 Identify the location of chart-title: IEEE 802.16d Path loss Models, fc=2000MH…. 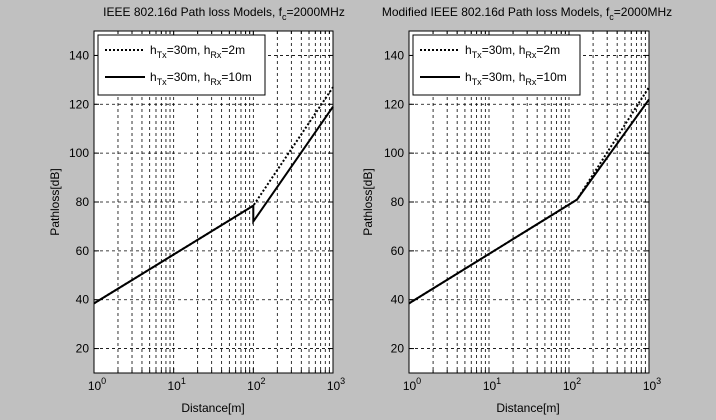
(224, 13).